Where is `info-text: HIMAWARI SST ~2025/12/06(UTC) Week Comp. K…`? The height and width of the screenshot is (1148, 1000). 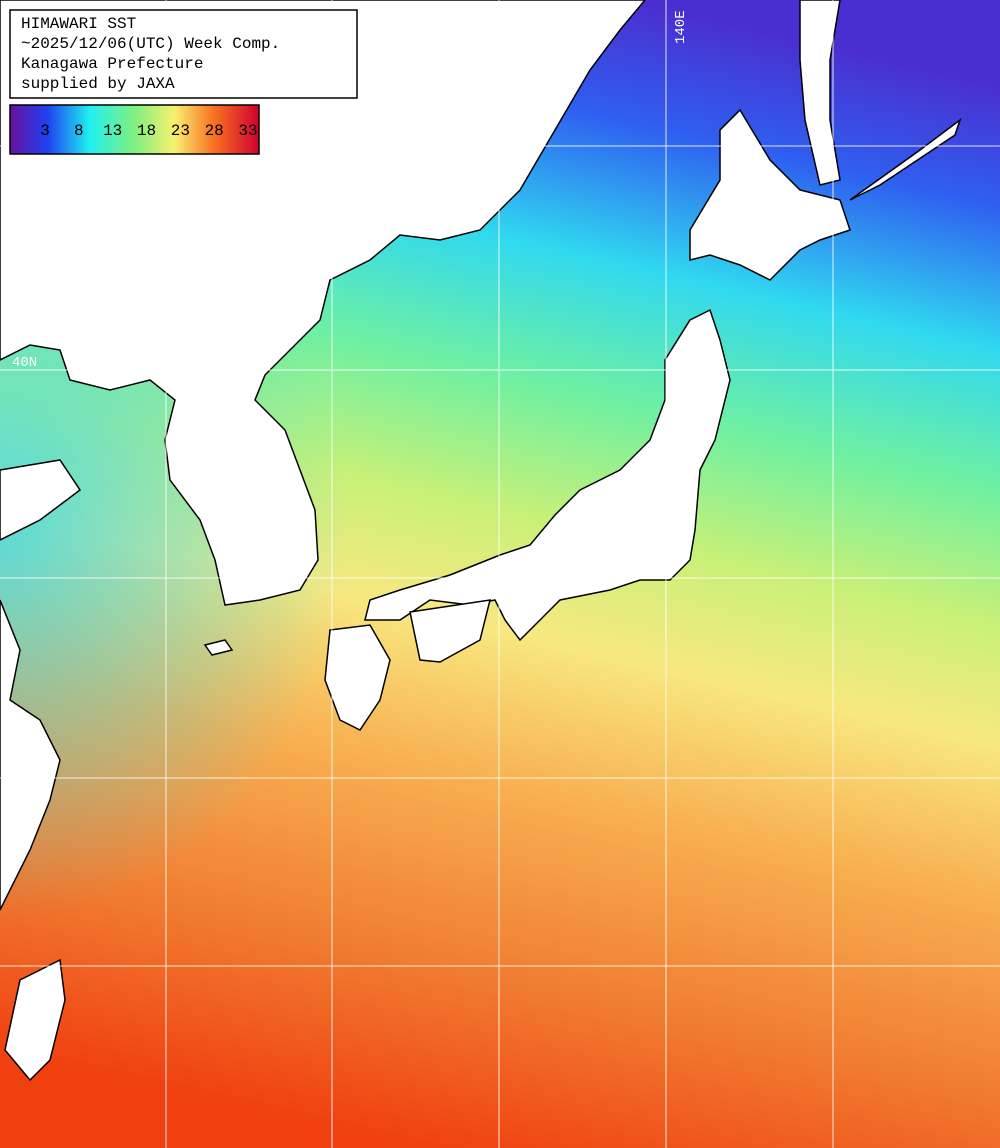 info-text: HIMAWARI SST ~2025/12/06(UTC) Week Comp. K… is located at coordinates (150, 54).